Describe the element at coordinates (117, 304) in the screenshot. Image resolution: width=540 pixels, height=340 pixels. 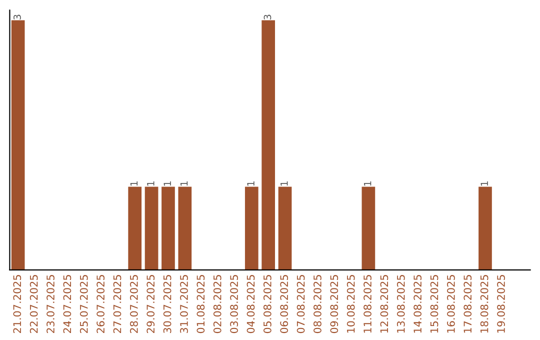
I see `x-tick-label: 27.07.2025` at that location.